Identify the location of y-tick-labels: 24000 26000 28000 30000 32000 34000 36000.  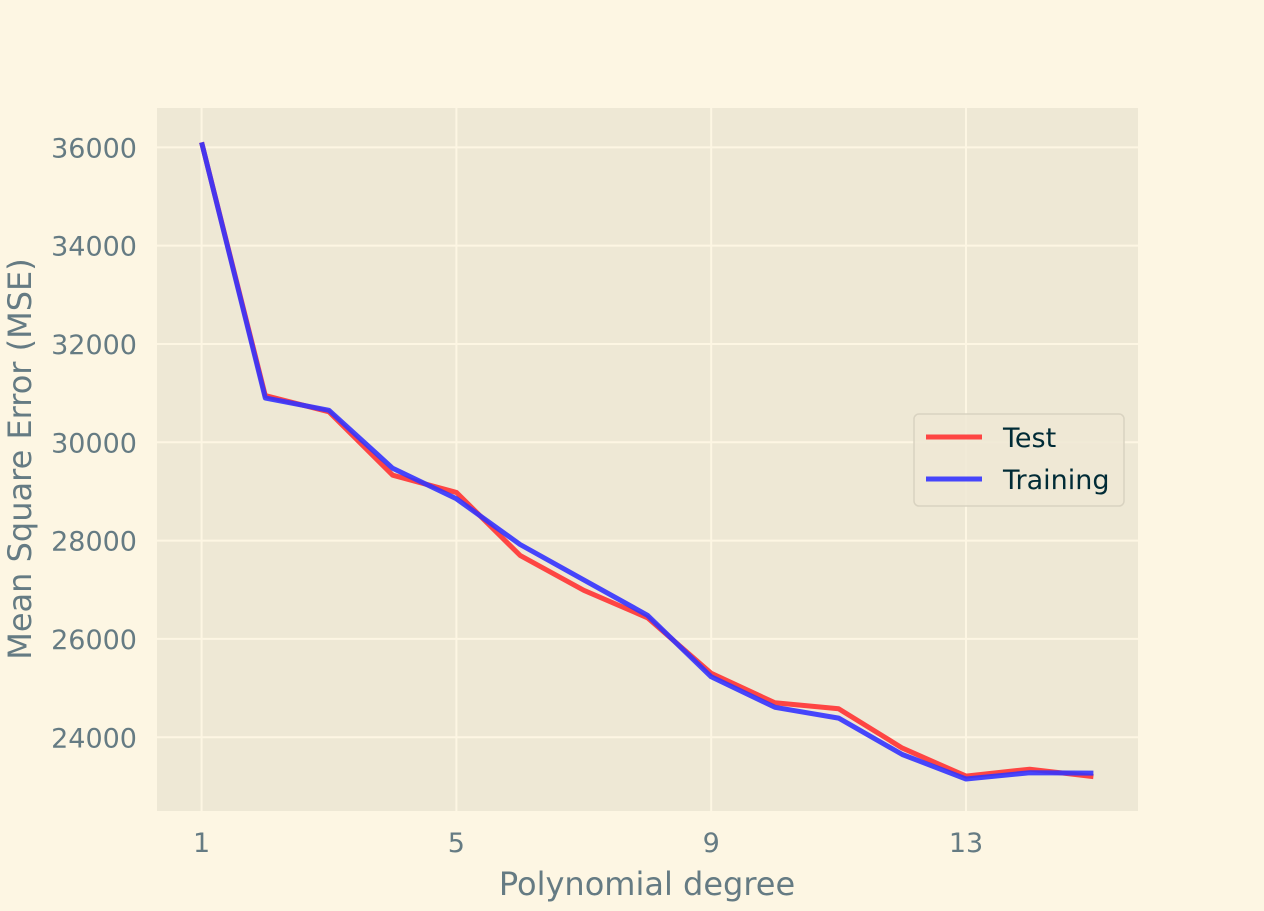
(94, 443).